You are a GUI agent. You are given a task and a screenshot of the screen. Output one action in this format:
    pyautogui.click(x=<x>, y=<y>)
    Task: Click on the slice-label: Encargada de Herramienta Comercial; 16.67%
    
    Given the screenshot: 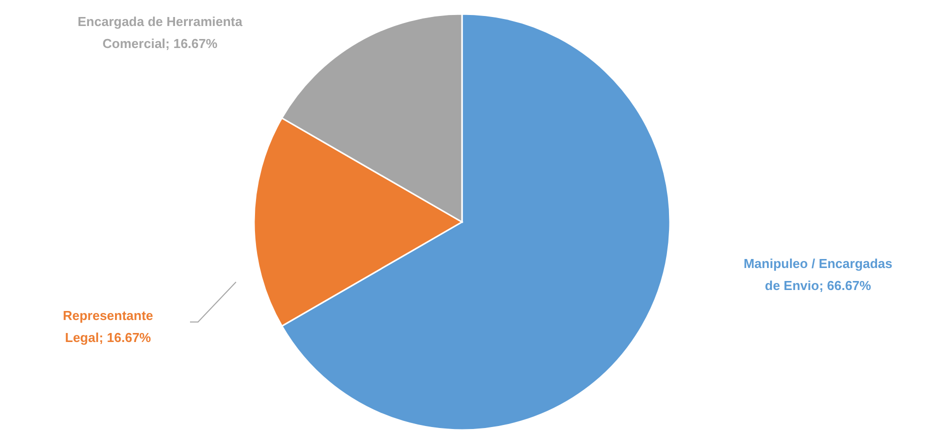 What is the action you would take?
    pyautogui.click(x=161, y=32)
    